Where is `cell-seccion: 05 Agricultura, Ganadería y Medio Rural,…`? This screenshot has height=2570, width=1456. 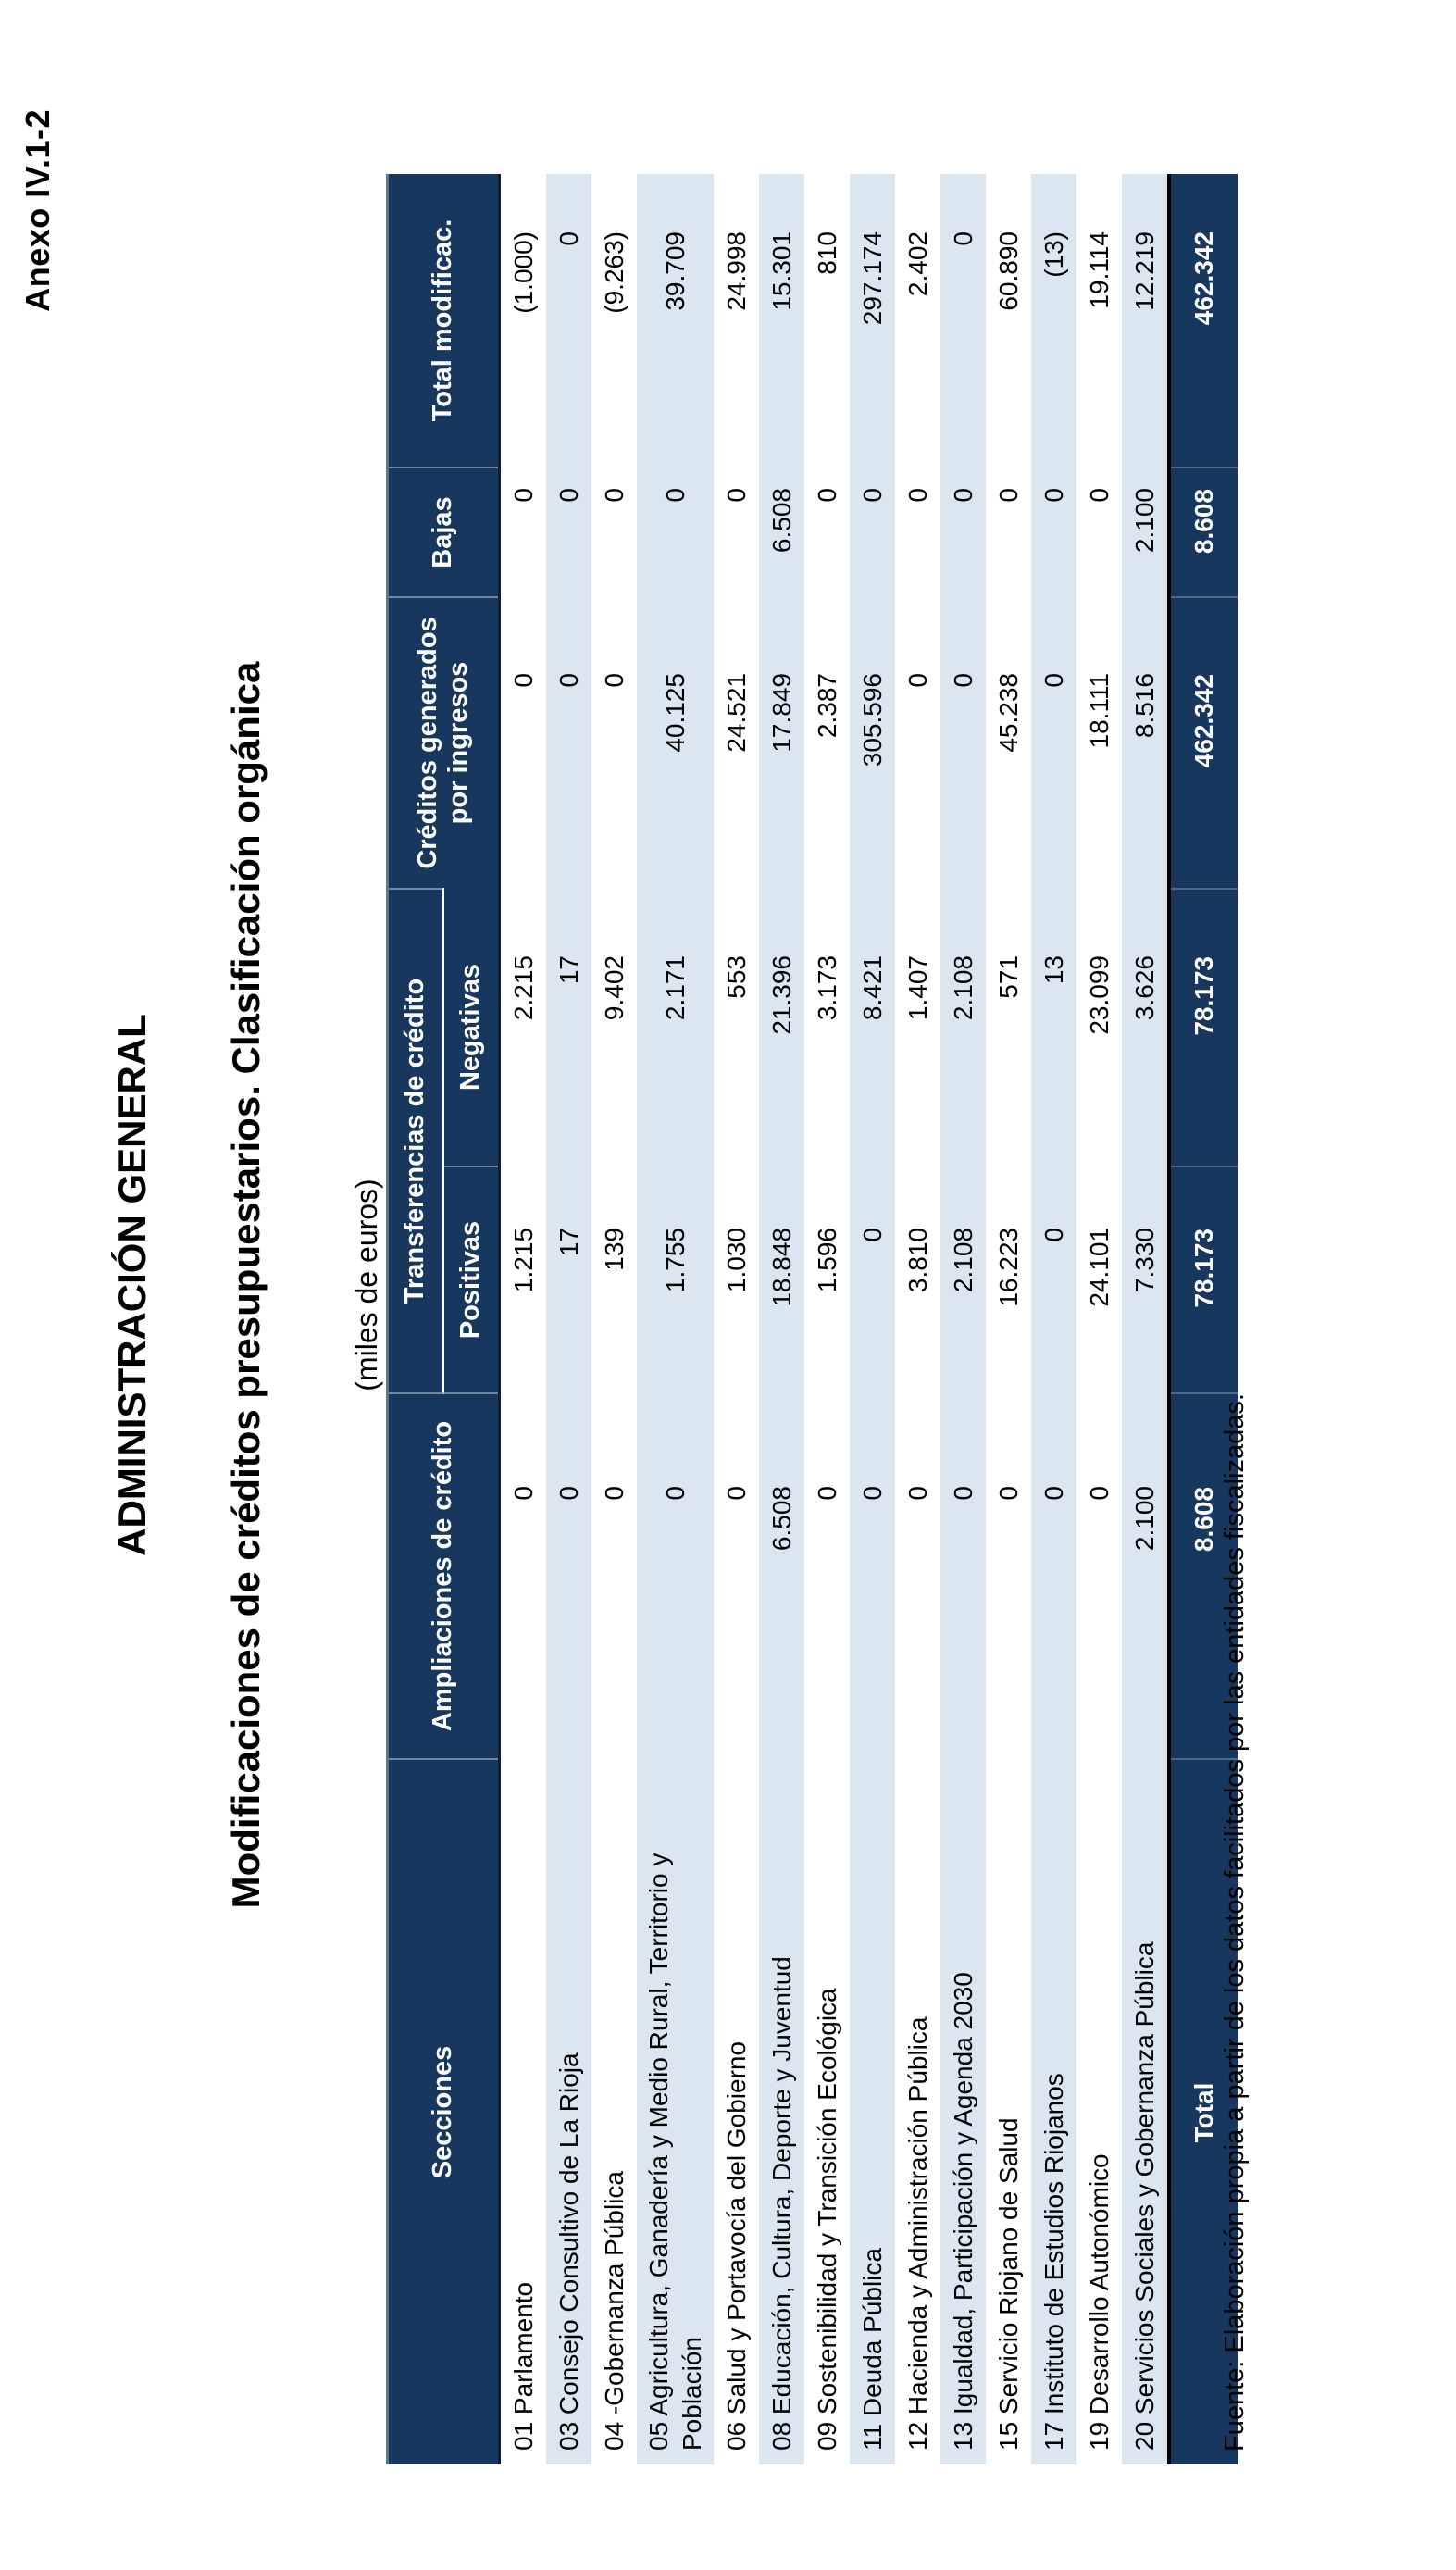
cell-seccion: 05 Agricultura, Ganadería y Medio Rural,… is located at coordinates (675, 2111).